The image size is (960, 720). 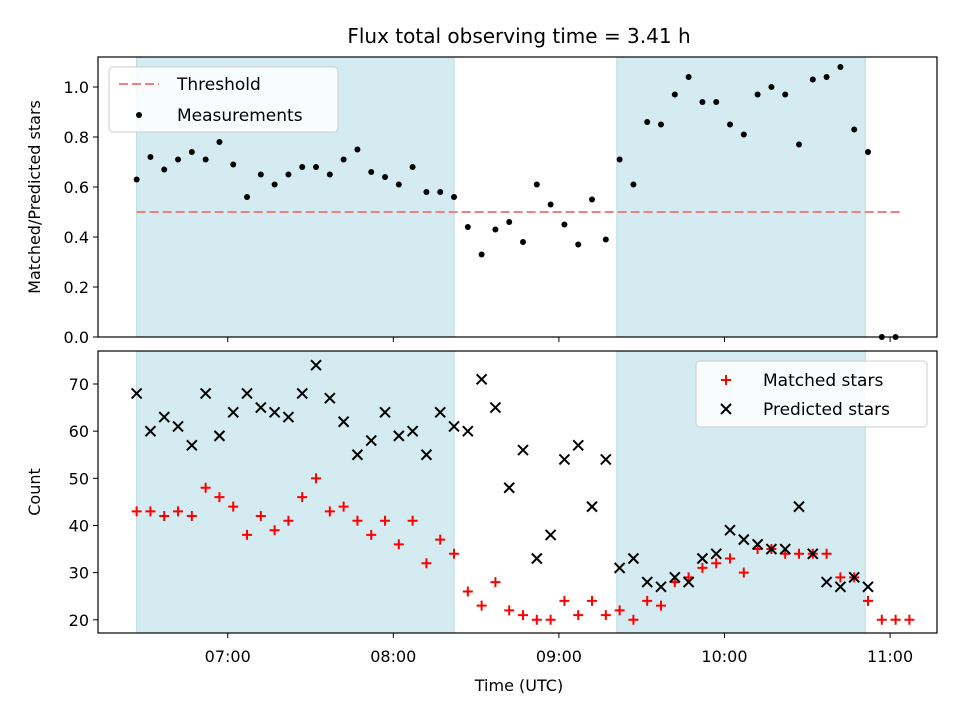 What do you see at coordinates (76, 337) in the screenshot?
I see `y-tick-label-0: 0.0` at bounding box center [76, 337].